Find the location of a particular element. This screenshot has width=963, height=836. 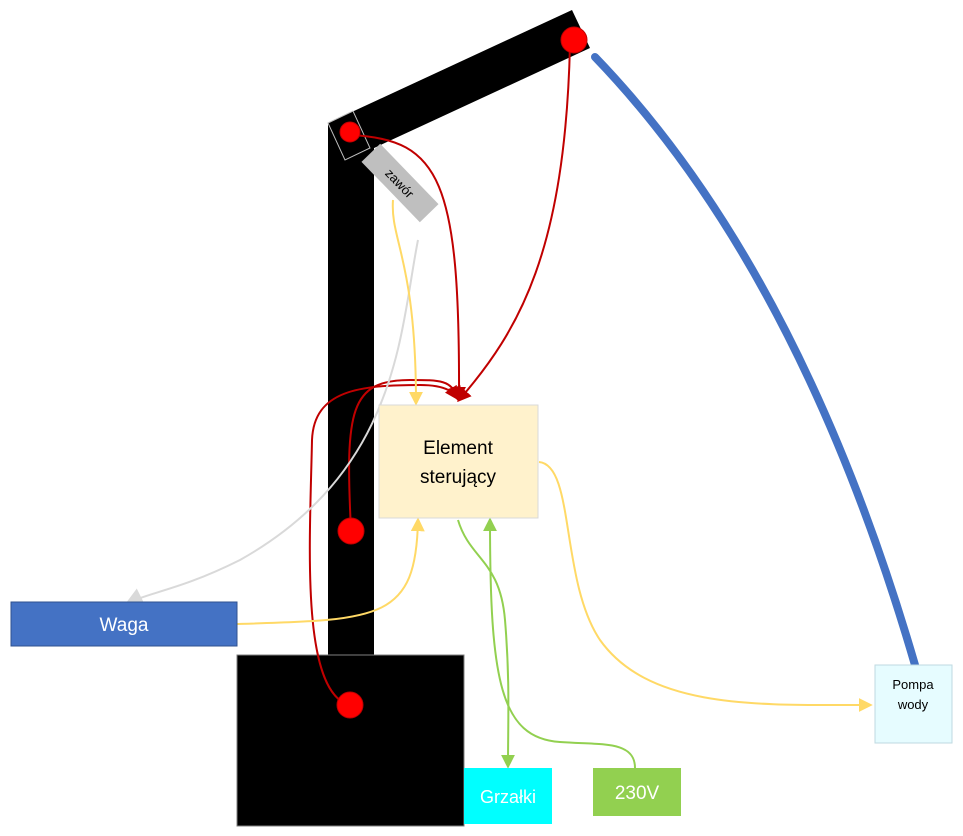

power-box: 230V is located at coordinates (637, 792).